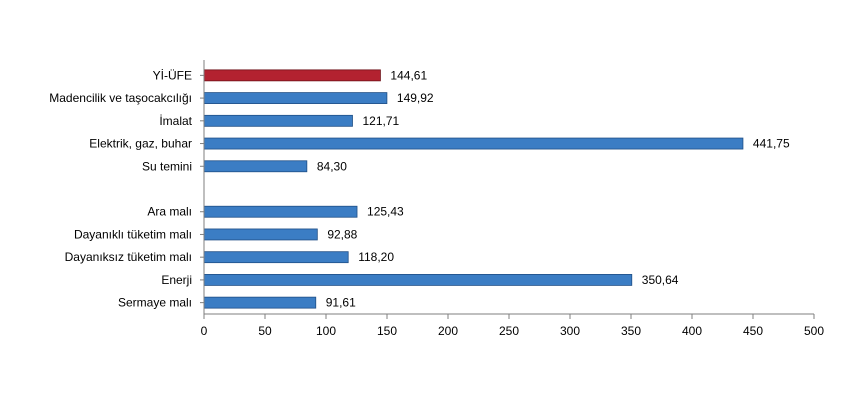  I want to click on x-tick-label: 500, so click(814, 331).